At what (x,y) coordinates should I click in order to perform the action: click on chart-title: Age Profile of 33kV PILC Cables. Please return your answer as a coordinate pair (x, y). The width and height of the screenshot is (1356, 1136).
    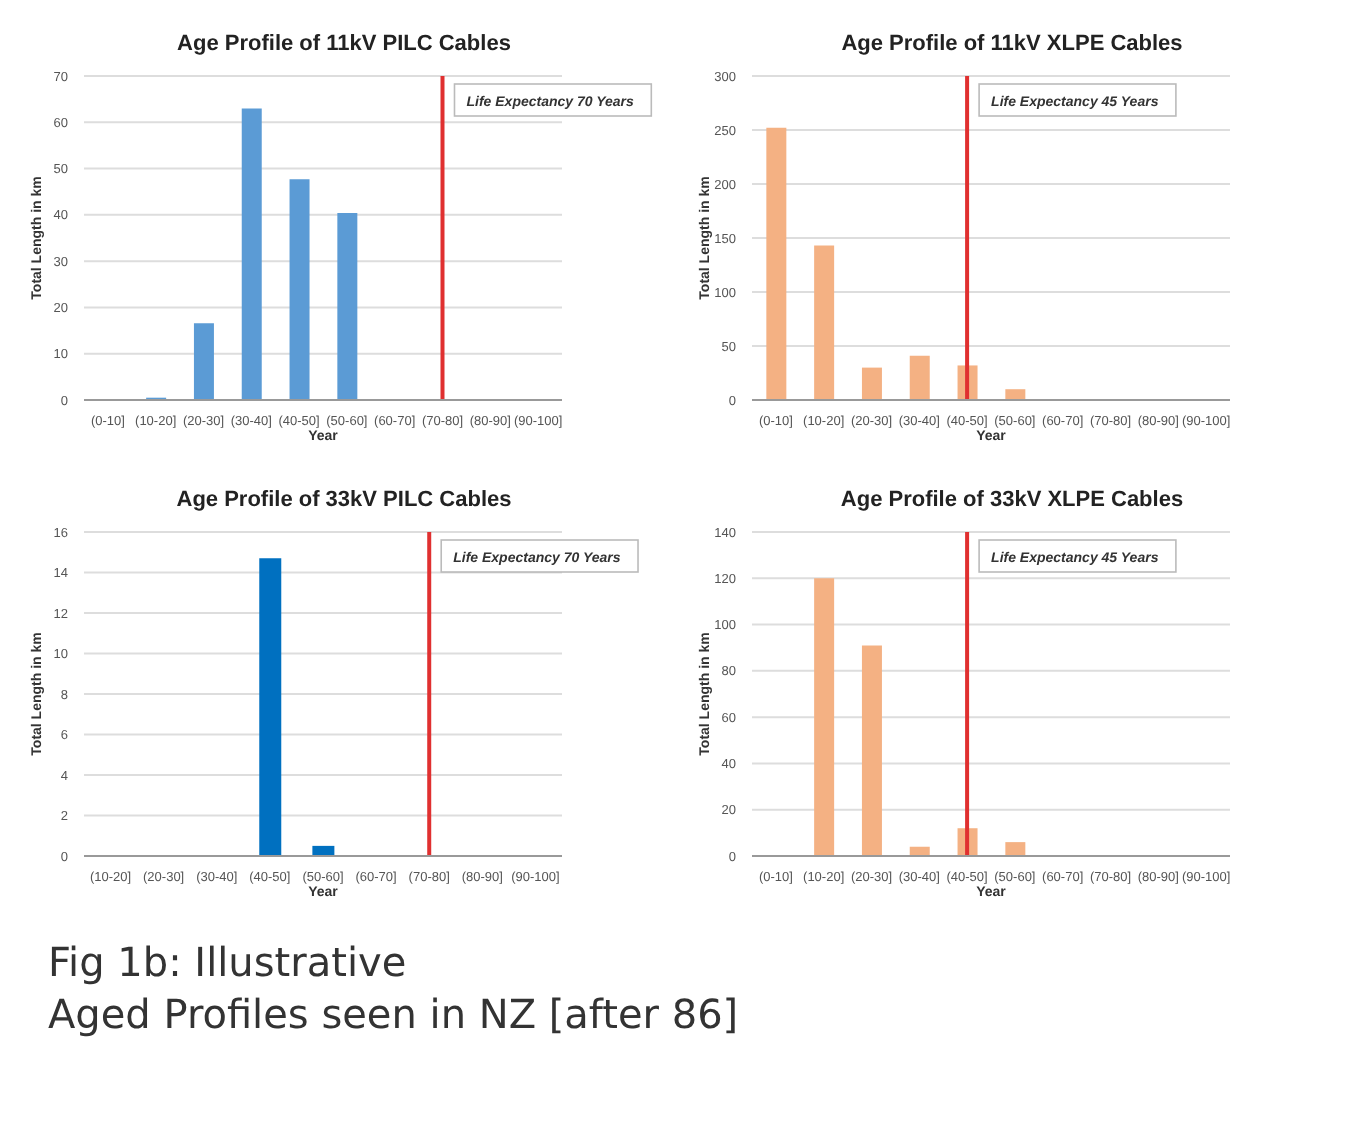
    Looking at the image, I should click on (344, 502).